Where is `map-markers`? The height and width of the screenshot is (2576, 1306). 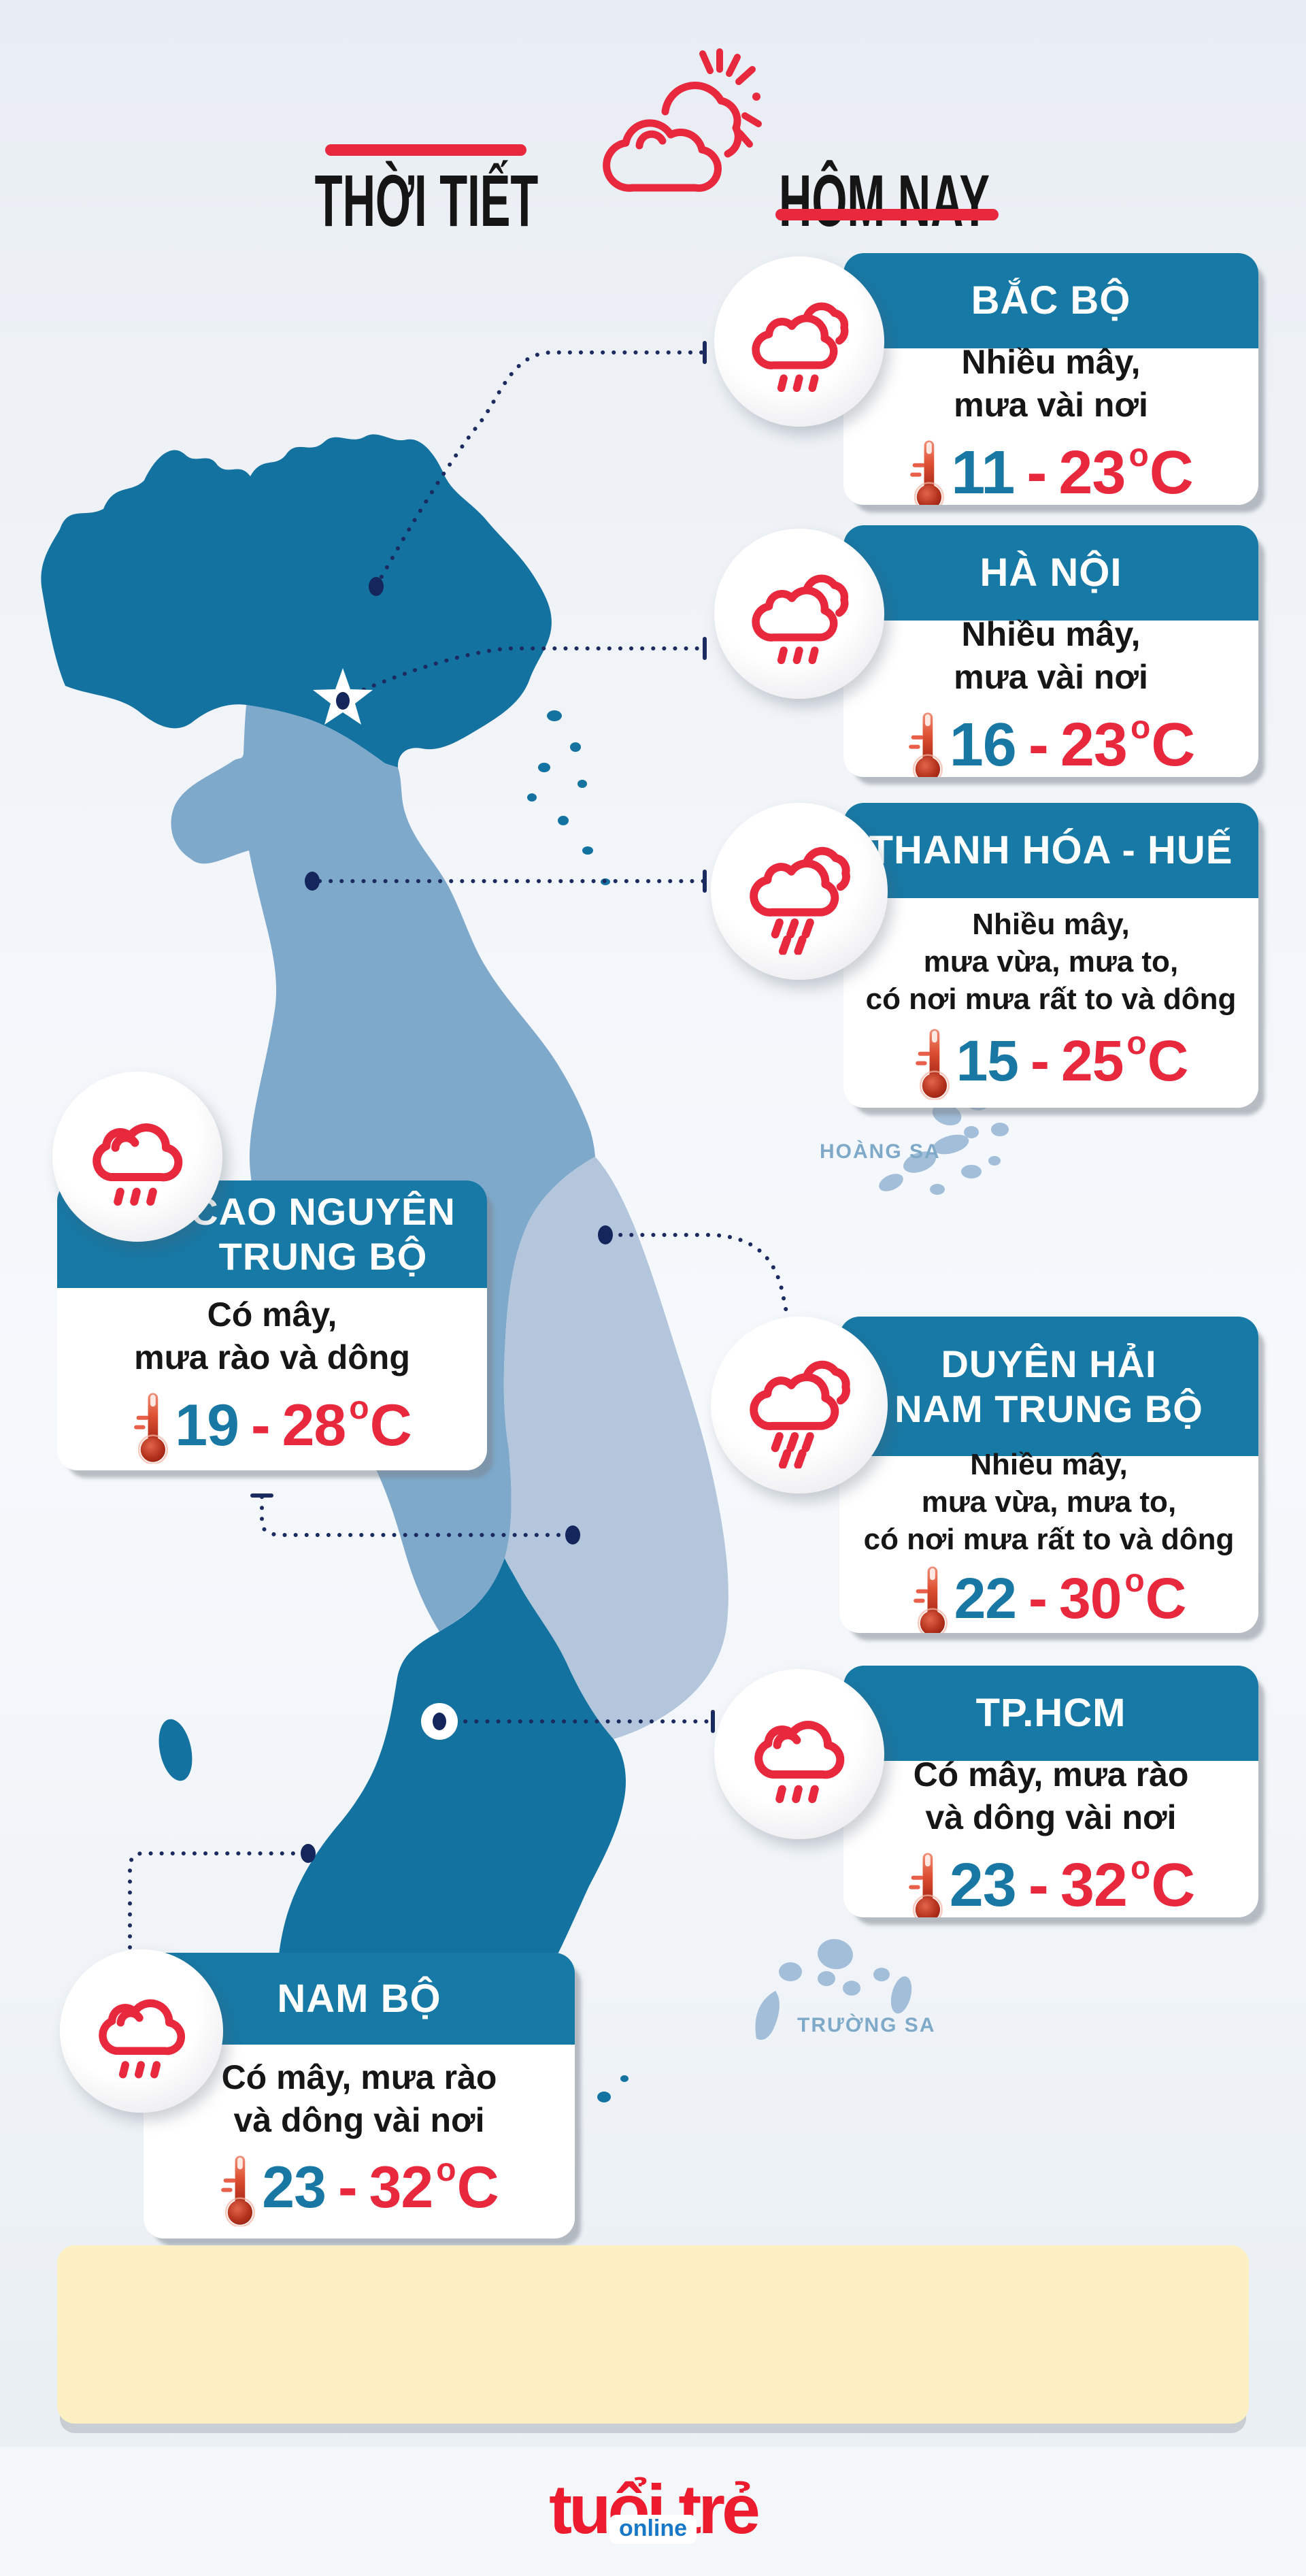 map-markers is located at coordinates (457, 1220).